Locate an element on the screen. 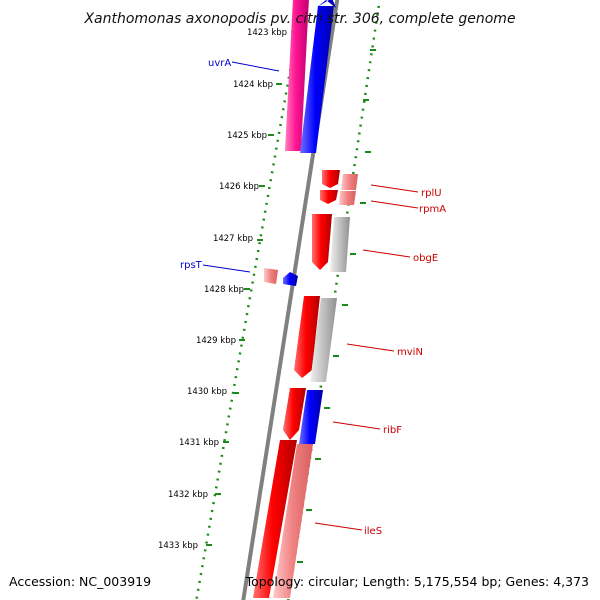 This screenshot has width=600, height=600. gene-rplU-partner is located at coordinates (349, 182).